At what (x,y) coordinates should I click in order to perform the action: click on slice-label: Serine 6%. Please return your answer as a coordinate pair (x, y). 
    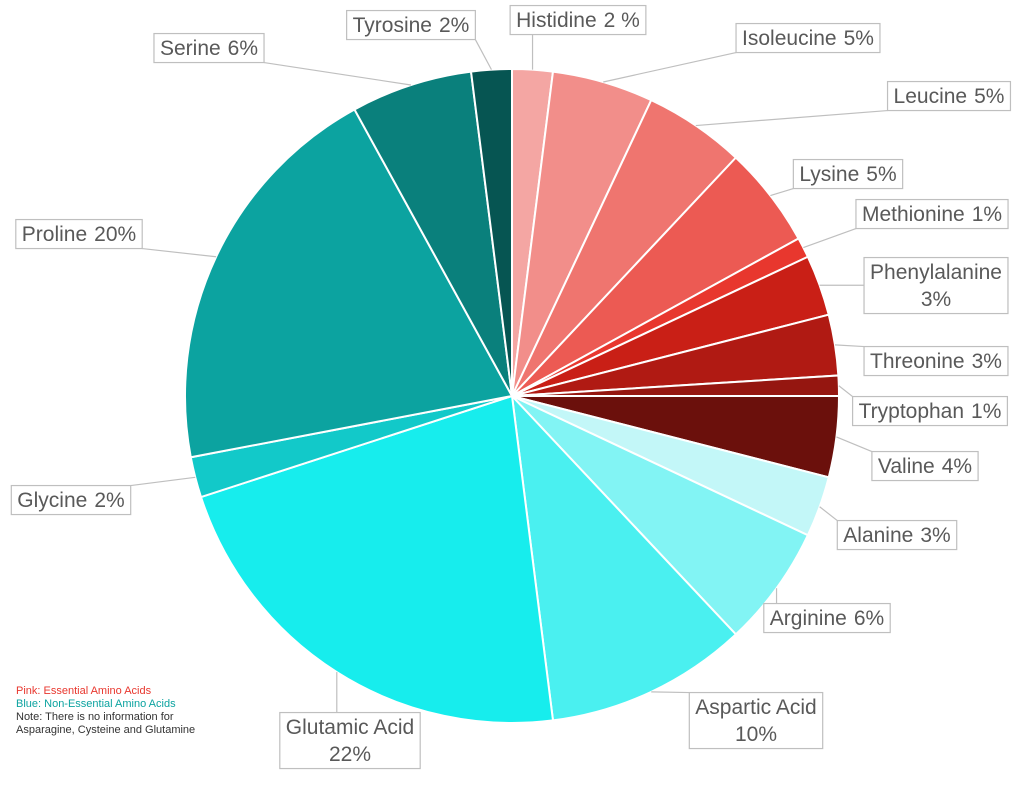
    Looking at the image, I should click on (209, 48).